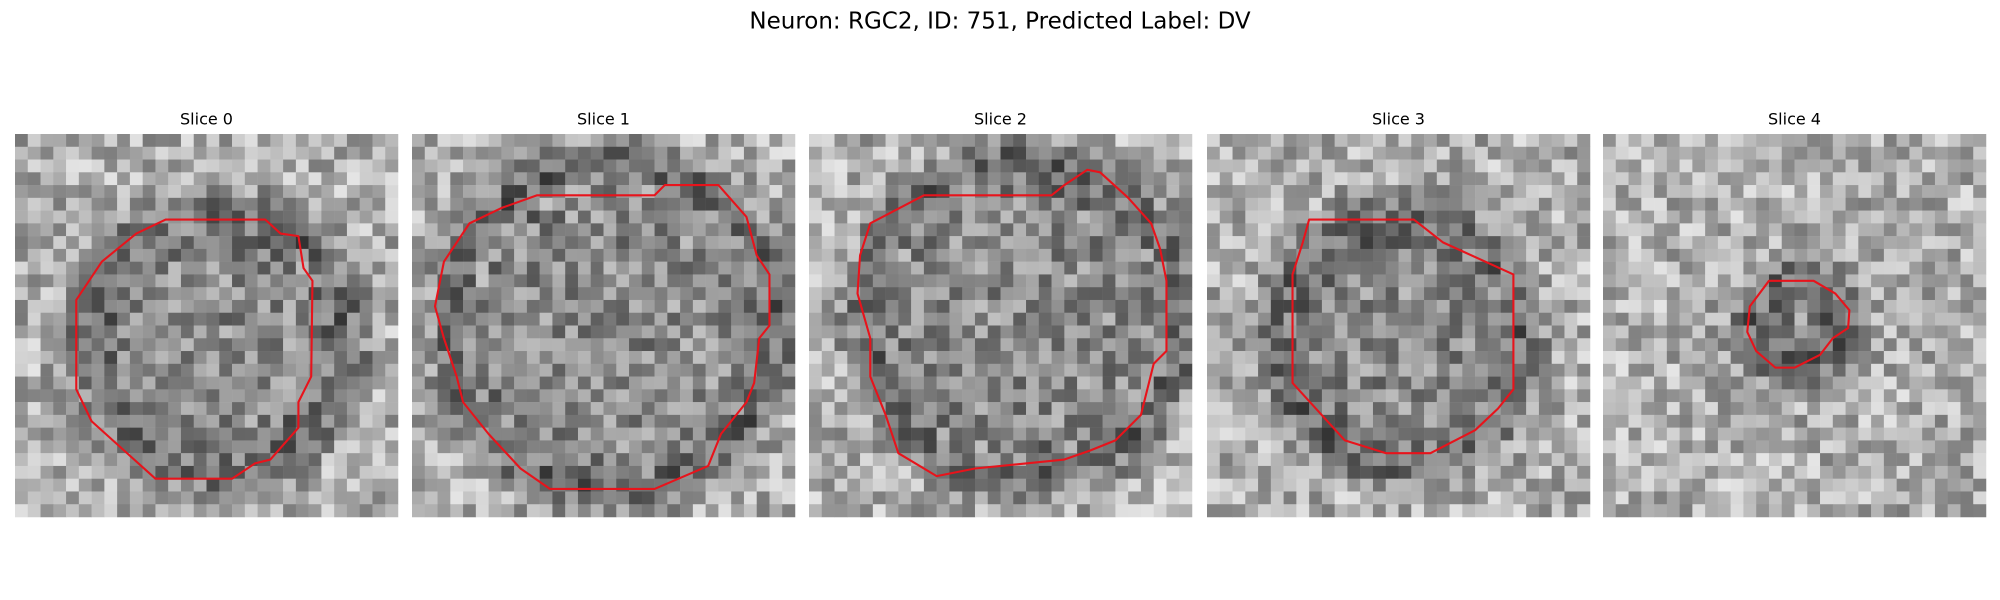  What do you see at coordinates (1399, 326) in the screenshot?
I see `slice-image` at bounding box center [1399, 326].